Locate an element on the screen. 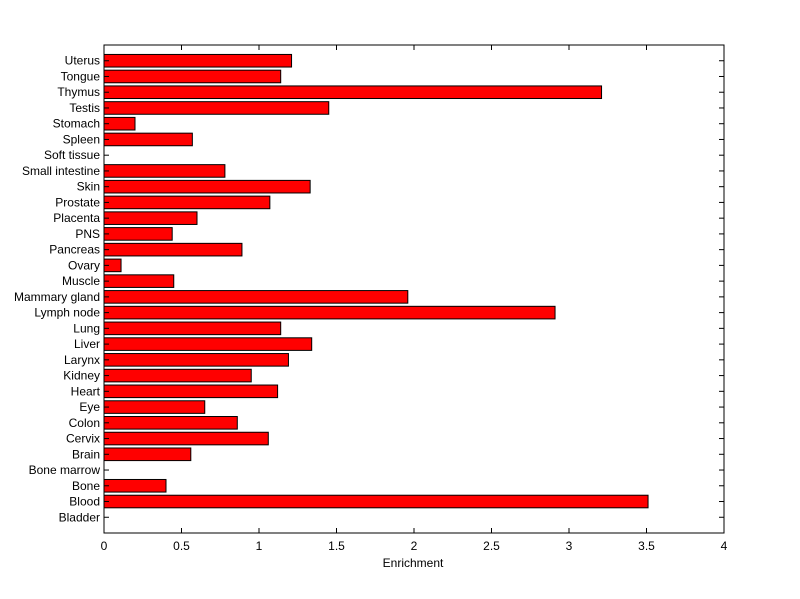  x-tick-label: 0.5 is located at coordinates (181, 546).